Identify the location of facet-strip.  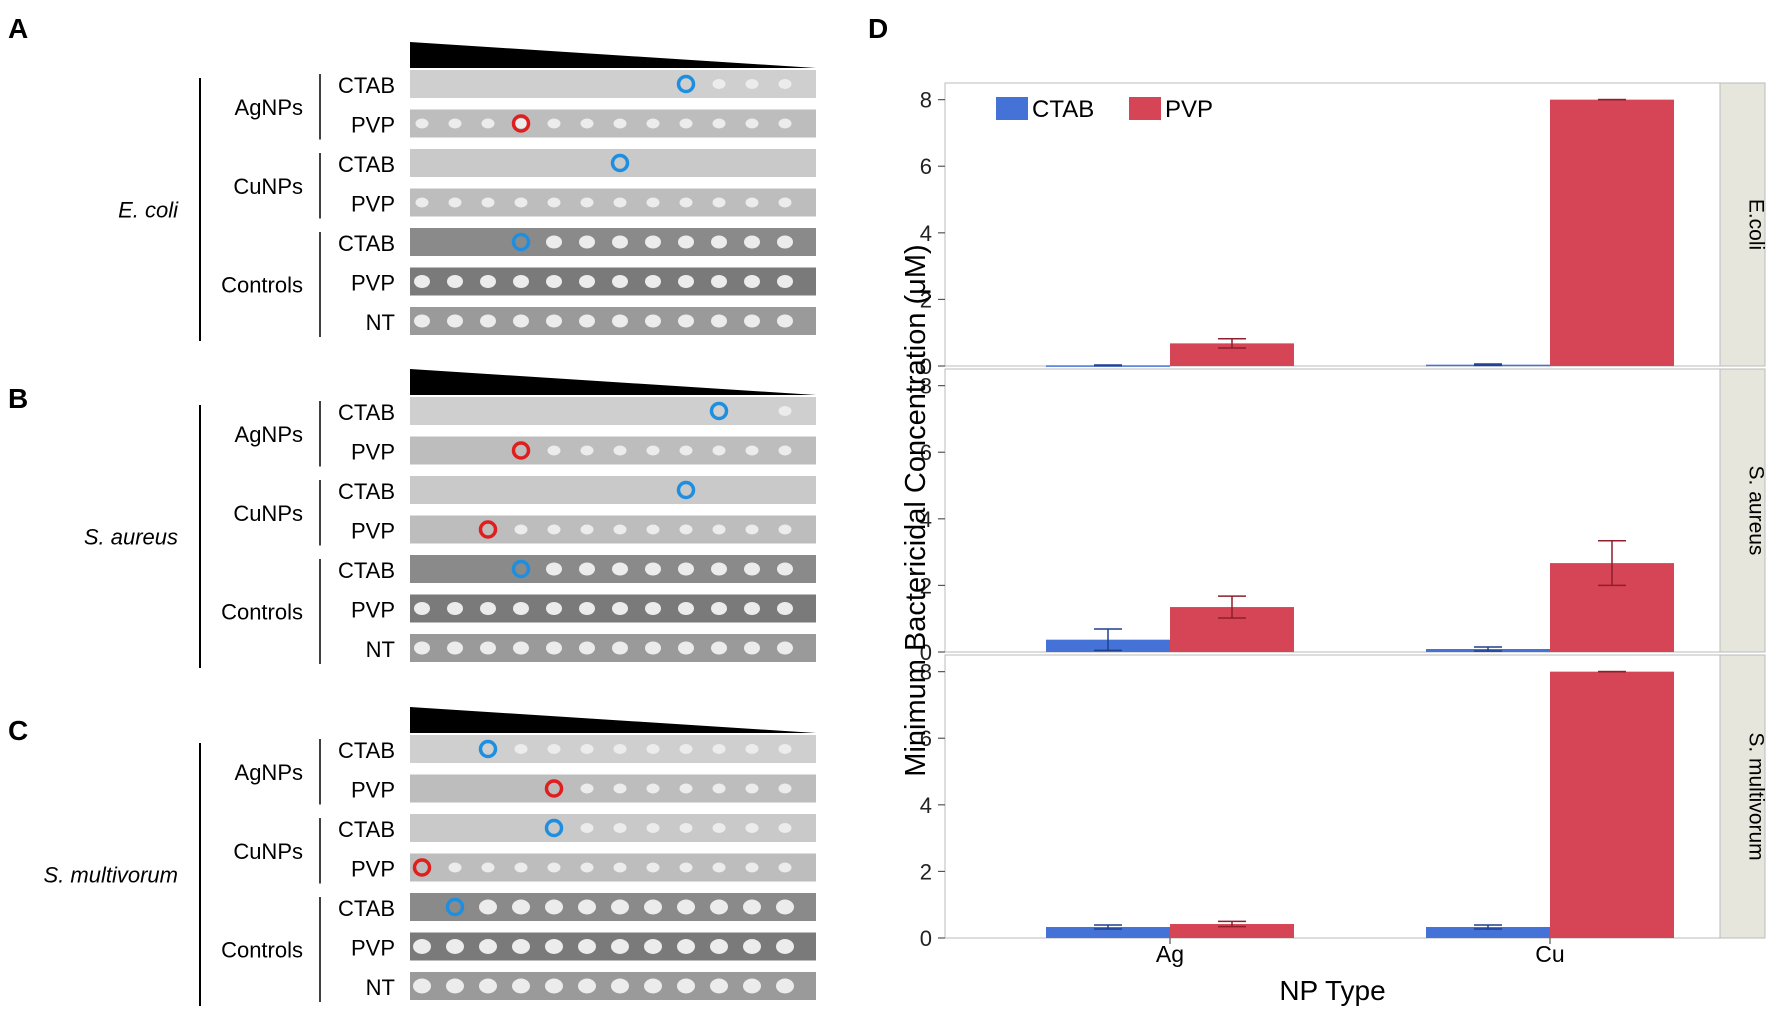
(1742, 796).